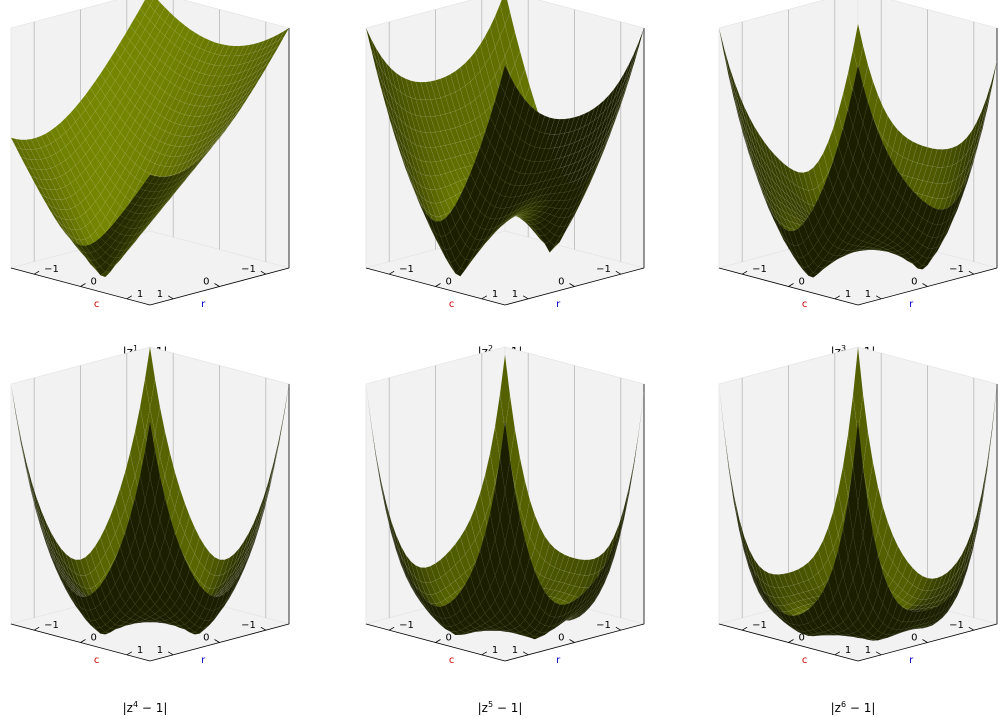 This screenshot has height=718, width=1003. Describe the element at coordinates (500, 707) in the screenshot. I see `subplot-title: |z5 − 1|` at that location.